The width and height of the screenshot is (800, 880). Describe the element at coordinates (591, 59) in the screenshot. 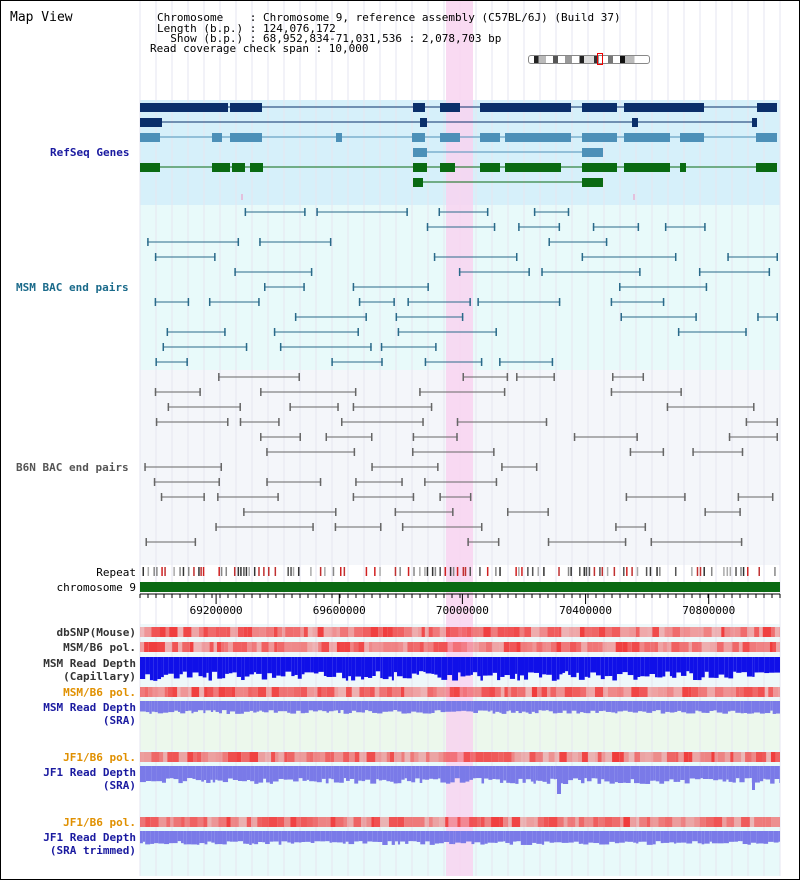

I see `chromosome-ideogram` at that location.